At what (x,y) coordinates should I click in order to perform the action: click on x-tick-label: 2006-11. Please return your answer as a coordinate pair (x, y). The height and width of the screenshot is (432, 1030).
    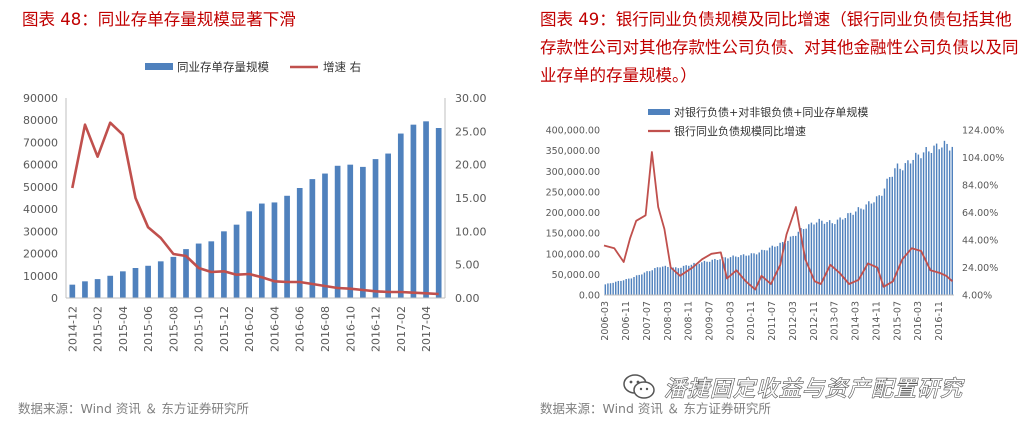
    Looking at the image, I should click on (626, 321).